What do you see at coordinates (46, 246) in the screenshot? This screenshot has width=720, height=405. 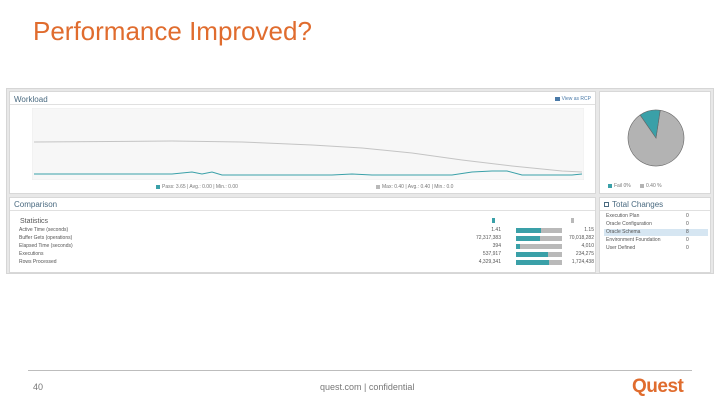 I see `stat-label: Elapsed Time (seconds)` at bounding box center [46, 246].